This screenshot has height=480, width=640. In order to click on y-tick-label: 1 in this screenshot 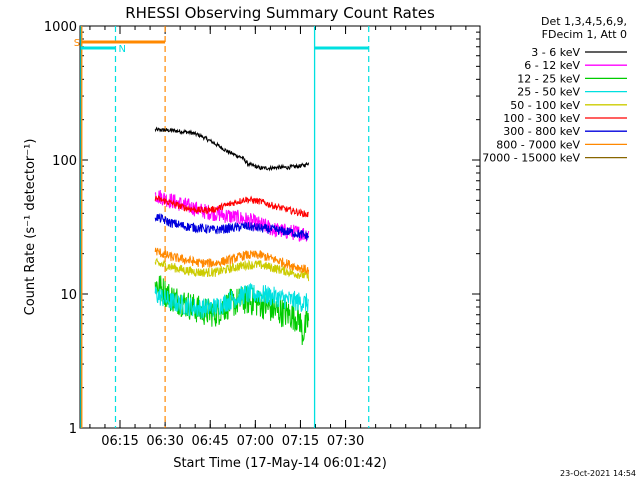, I will do `click(73, 429)`.